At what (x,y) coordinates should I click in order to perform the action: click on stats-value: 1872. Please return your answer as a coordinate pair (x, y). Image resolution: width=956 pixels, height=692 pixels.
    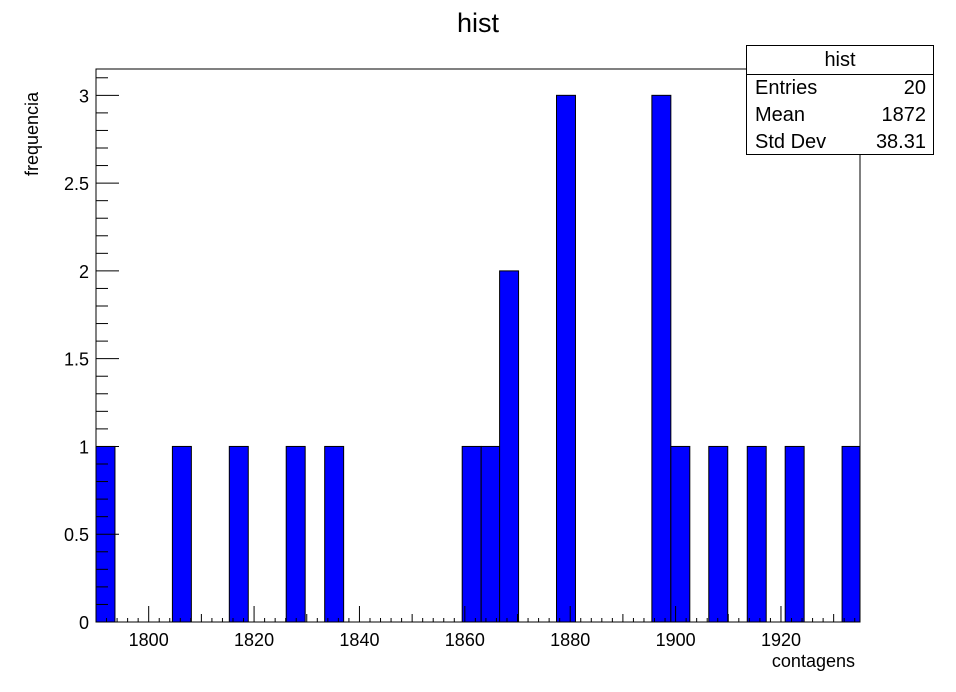
    Looking at the image, I should click on (904, 115).